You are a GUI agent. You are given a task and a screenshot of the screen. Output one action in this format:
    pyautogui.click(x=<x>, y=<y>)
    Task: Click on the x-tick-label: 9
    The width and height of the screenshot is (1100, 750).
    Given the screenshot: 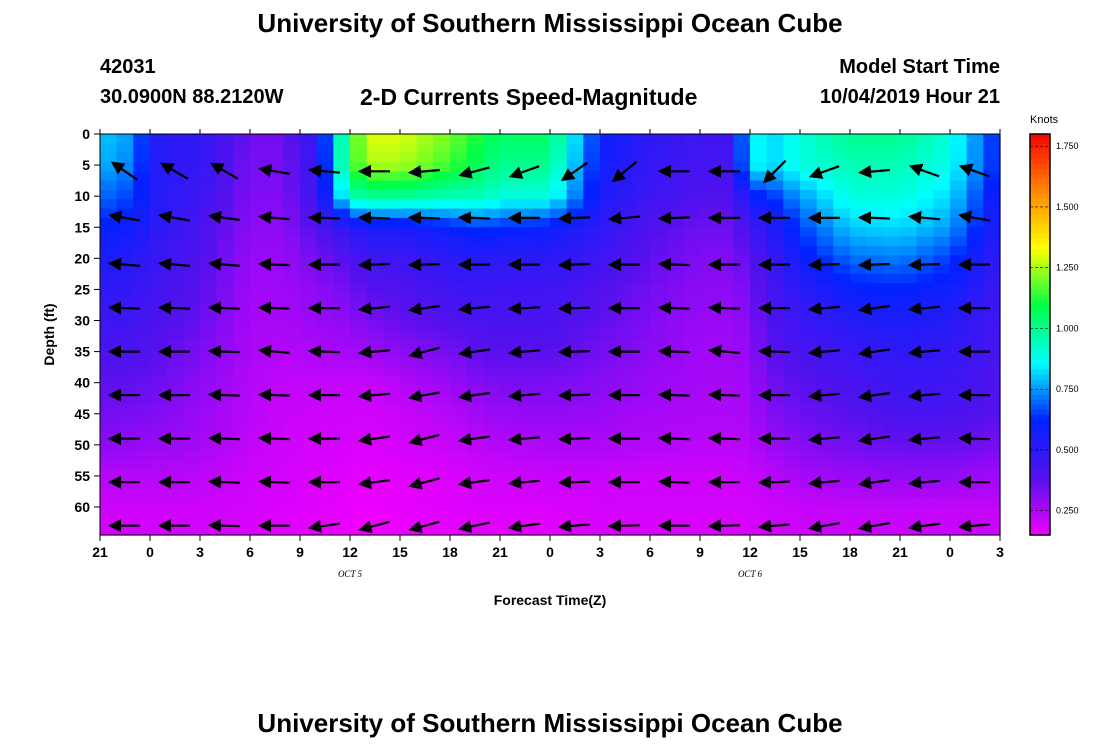 What is the action you would take?
    pyautogui.click(x=300, y=552)
    